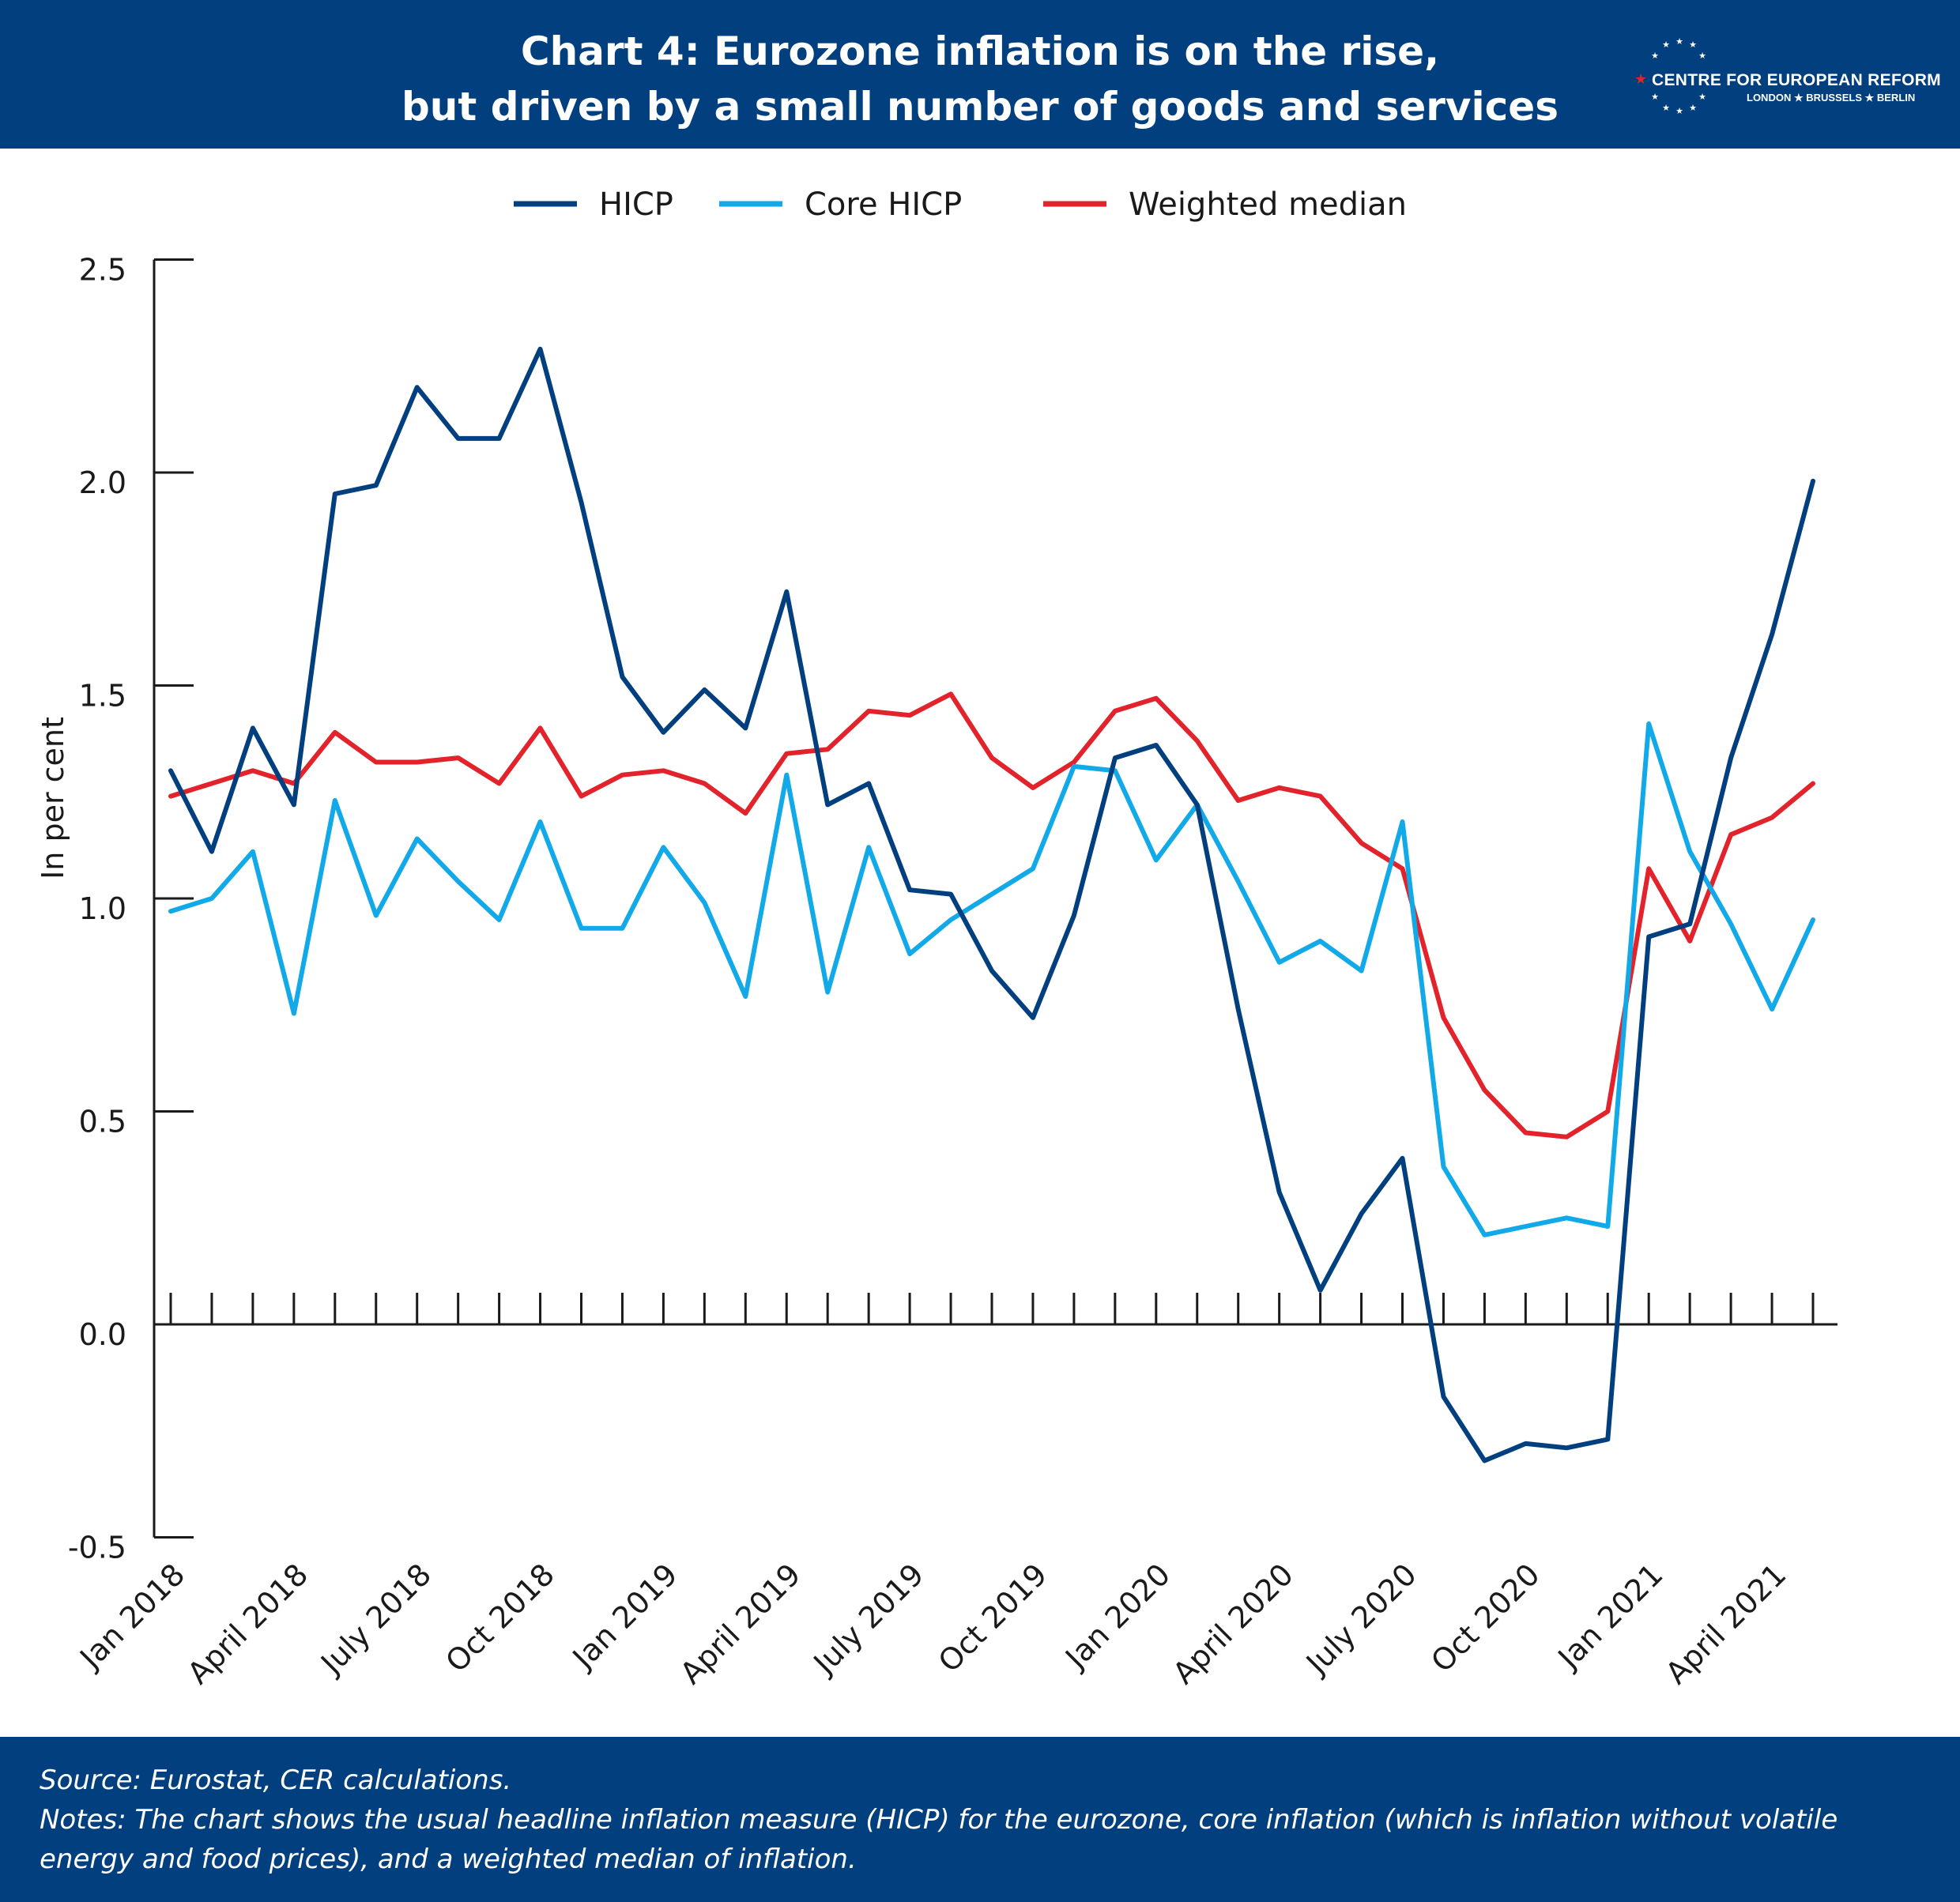 Image resolution: width=1960 pixels, height=1902 pixels. What do you see at coordinates (102, 1122) in the screenshot?
I see `y-tick-label: 0.5` at bounding box center [102, 1122].